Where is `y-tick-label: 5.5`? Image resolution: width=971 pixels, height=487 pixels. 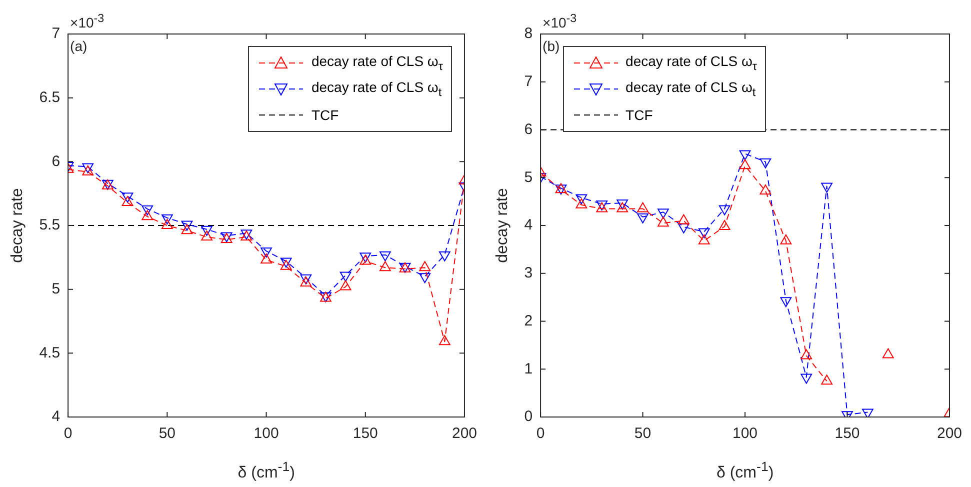 y-tick-label: 5.5 is located at coordinates (49, 225).